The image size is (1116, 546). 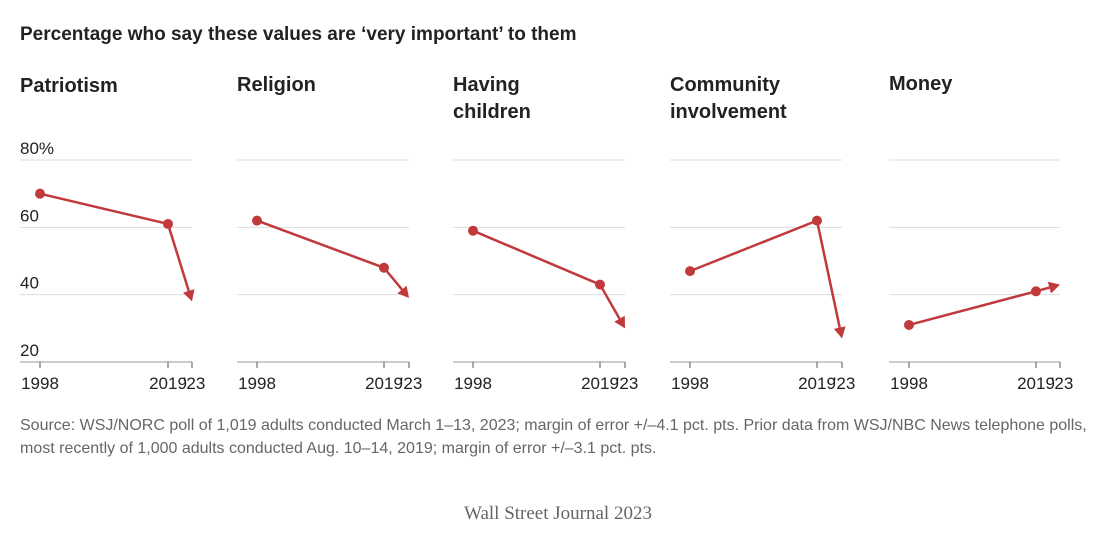 I want to click on panel-title-having-children: Having children, so click(x=492, y=98).